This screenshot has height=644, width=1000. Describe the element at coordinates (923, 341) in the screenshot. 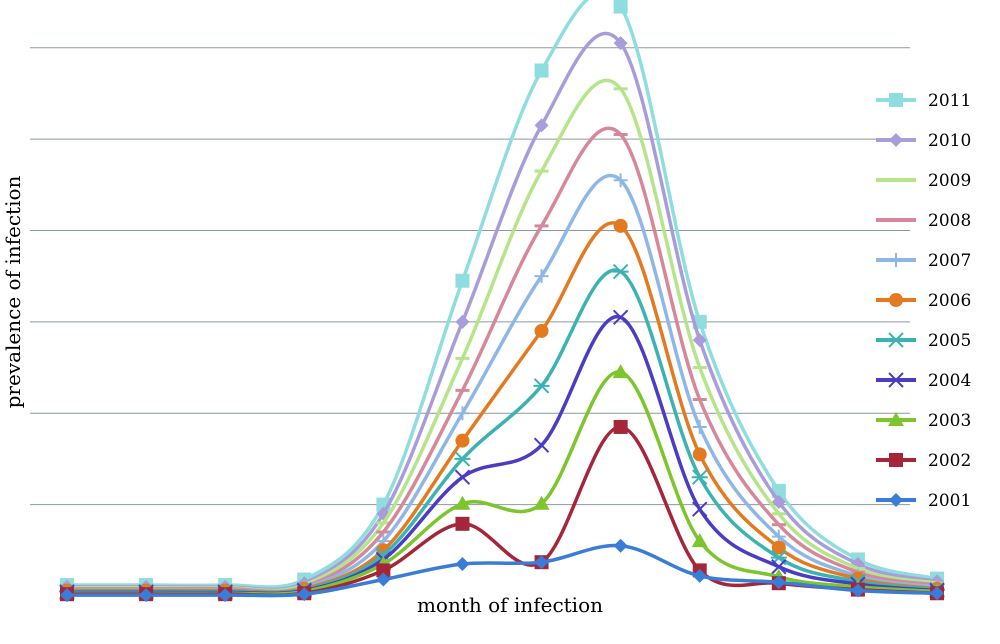

I see `legend-item-2005: 2005` at that location.